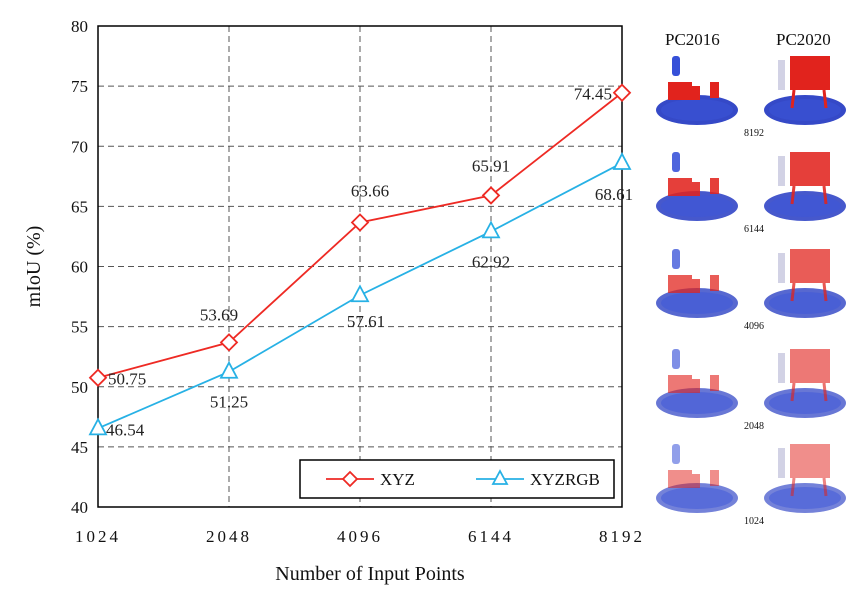 The height and width of the screenshot is (592, 867). What do you see at coordinates (98, 536) in the screenshot?
I see `x-tick-label: 1024` at bounding box center [98, 536].